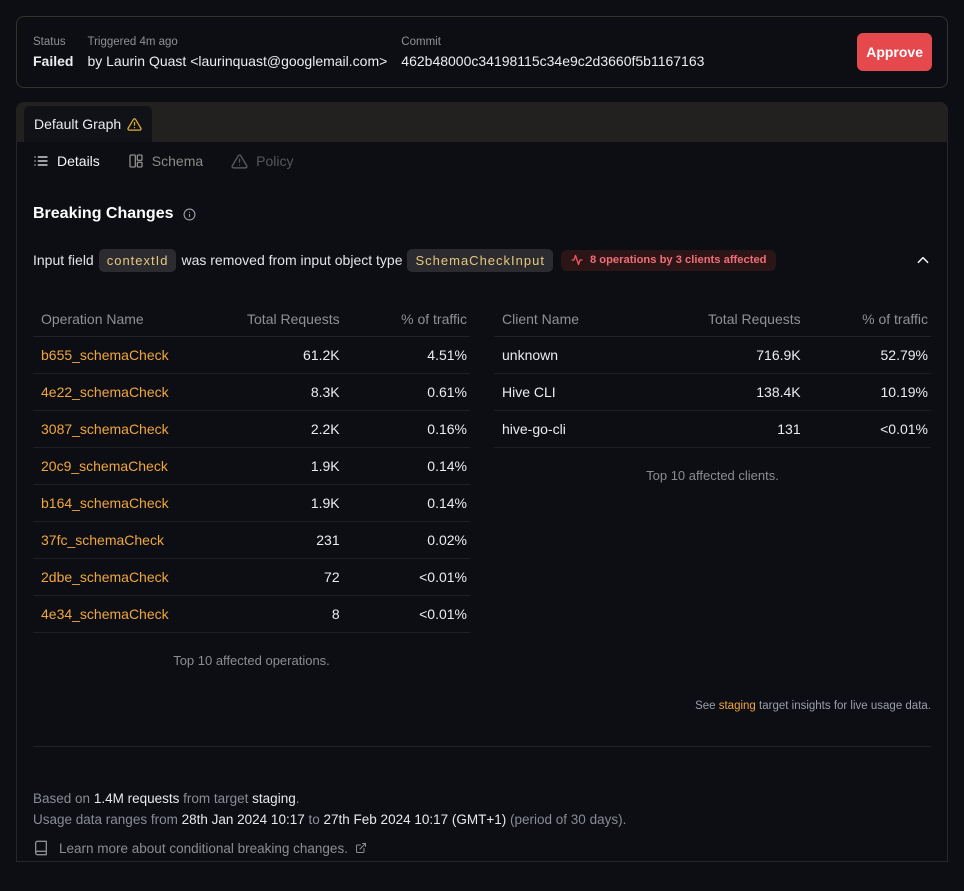 This screenshot has height=891, width=964. What do you see at coordinates (134, 614) in the screenshot?
I see `operation-link: 4e34_schemaCheck` at bounding box center [134, 614].